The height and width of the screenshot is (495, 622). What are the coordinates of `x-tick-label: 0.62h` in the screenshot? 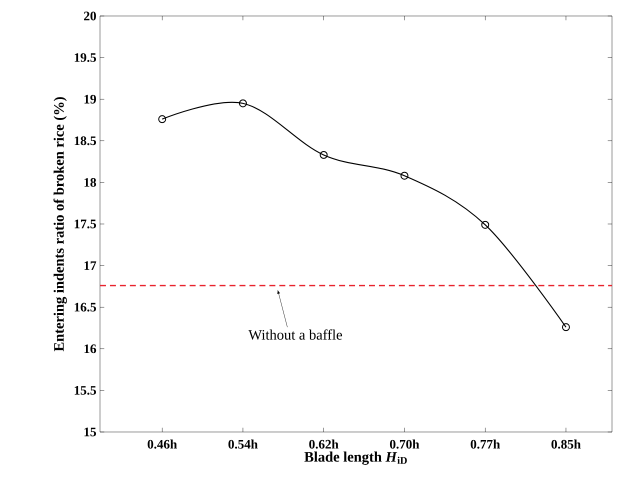 It's located at (323, 444).